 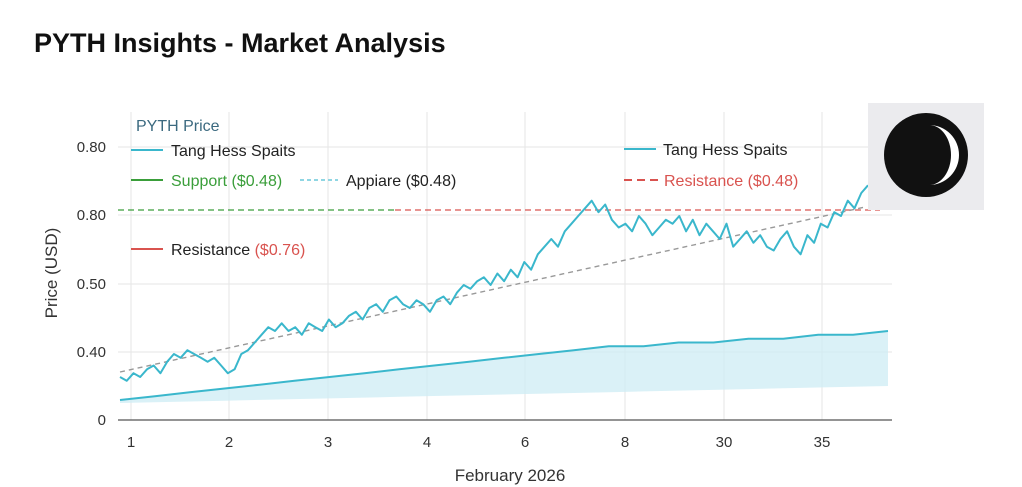 What do you see at coordinates (91, 352) in the screenshot?
I see `y-tick-label: 0.40` at bounding box center [91, 352].